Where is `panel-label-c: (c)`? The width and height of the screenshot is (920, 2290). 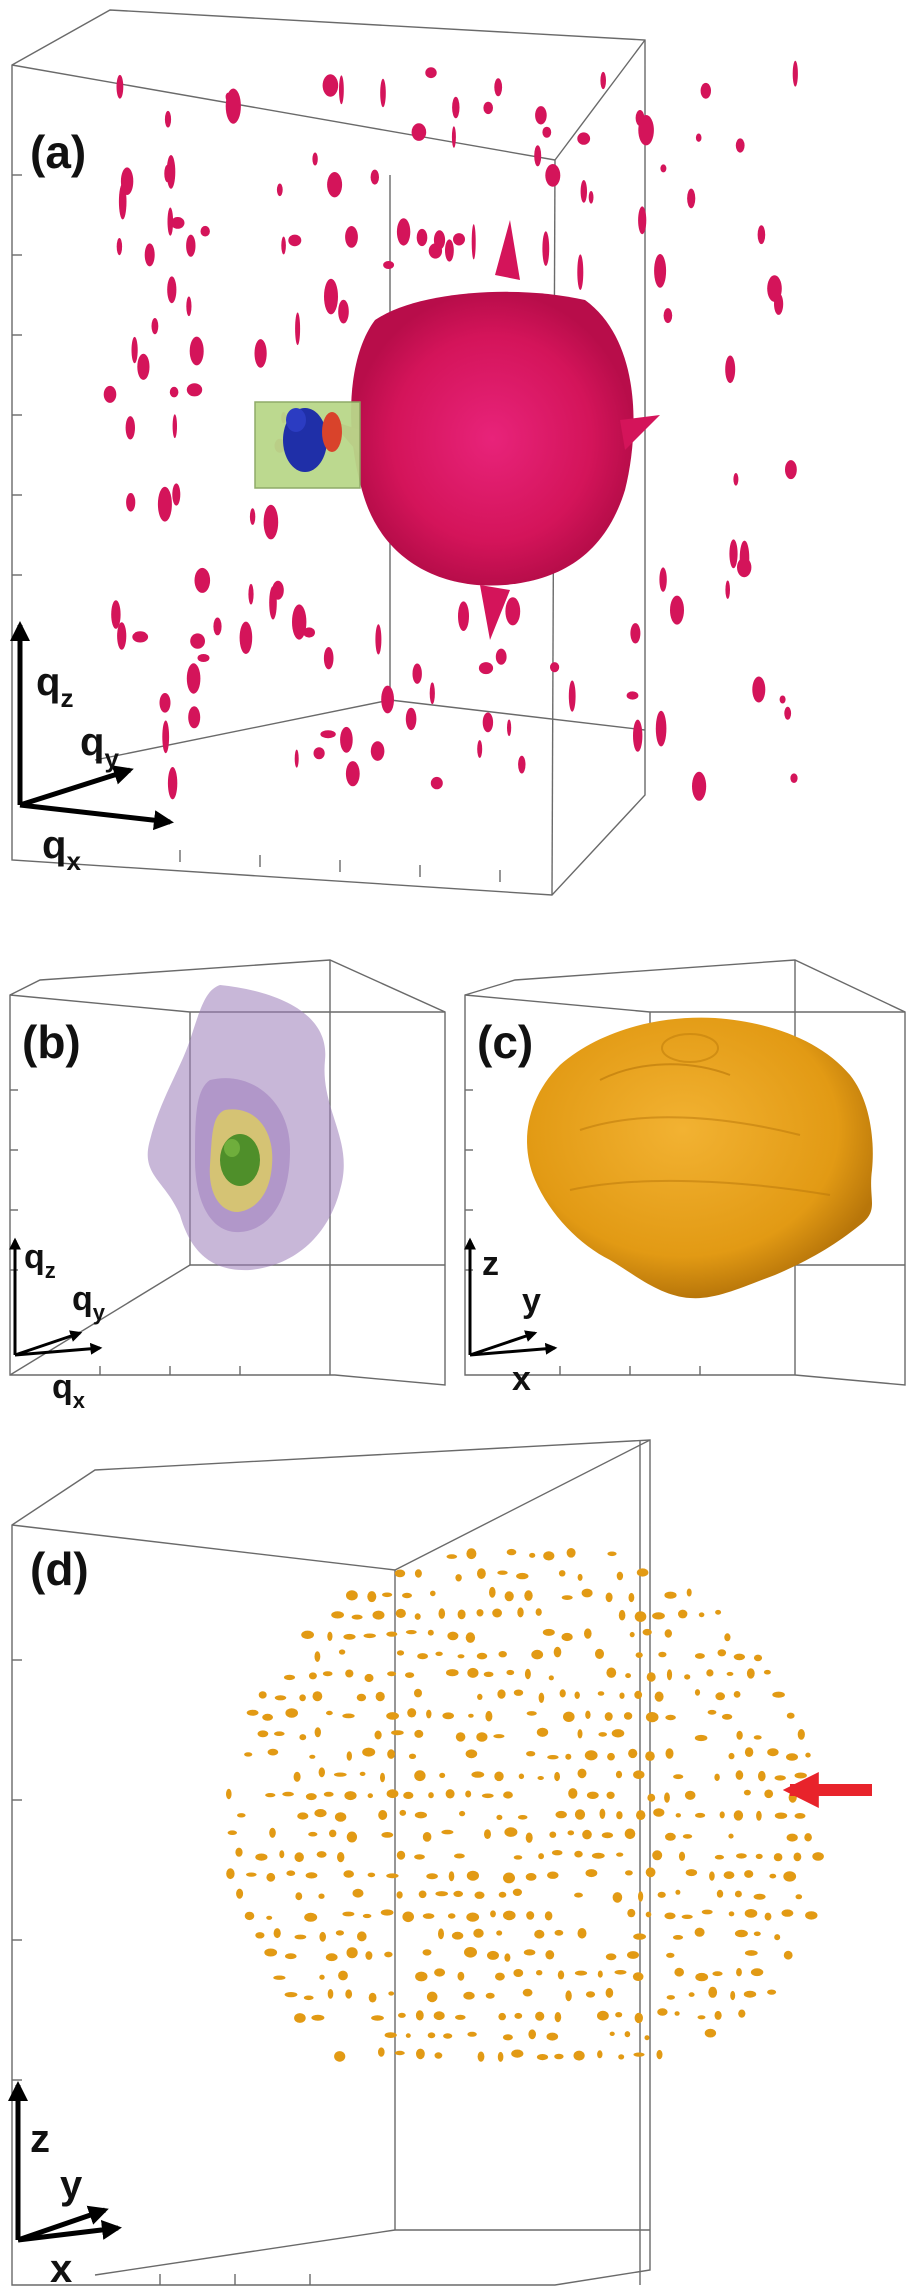 panel-label-c: (c) is located at coordinates (505, 1042).